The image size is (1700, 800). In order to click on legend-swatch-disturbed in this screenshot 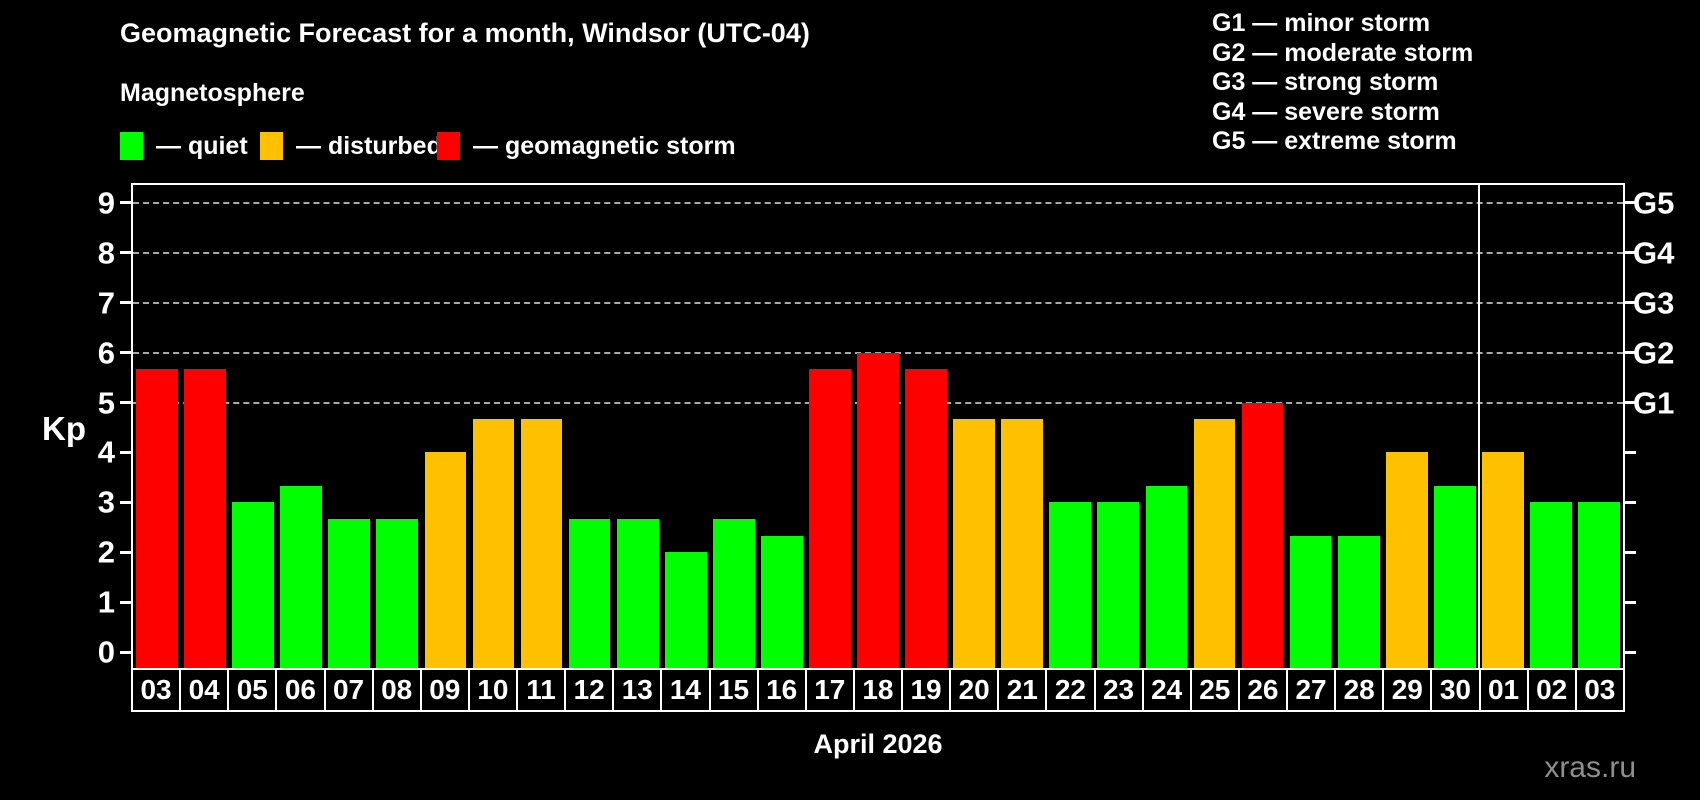, I will do `click(271, 146)`.